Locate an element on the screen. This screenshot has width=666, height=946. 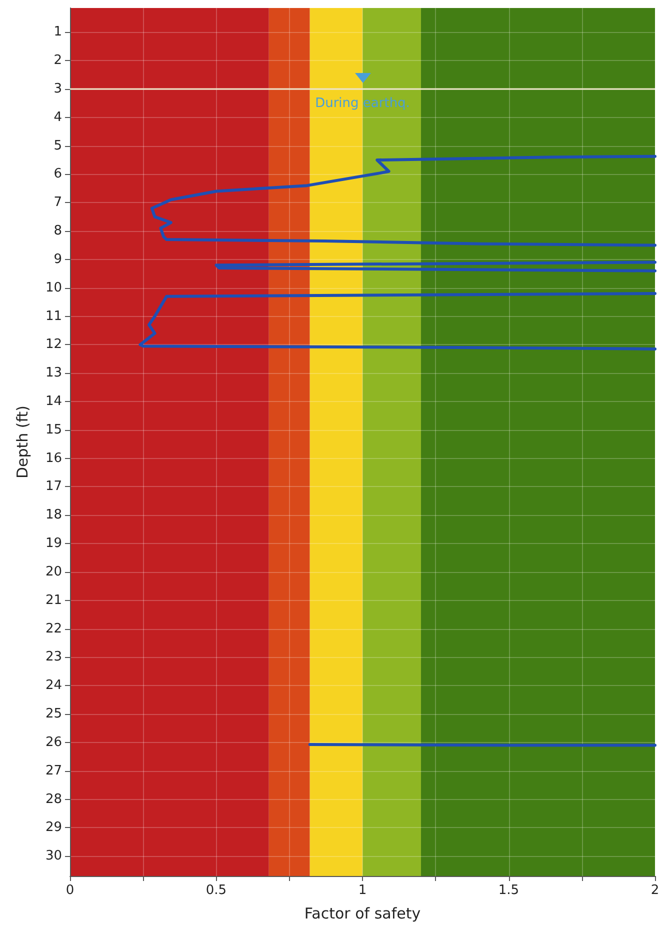
y-tick-label: 13 is located at coordinates (53, 373).